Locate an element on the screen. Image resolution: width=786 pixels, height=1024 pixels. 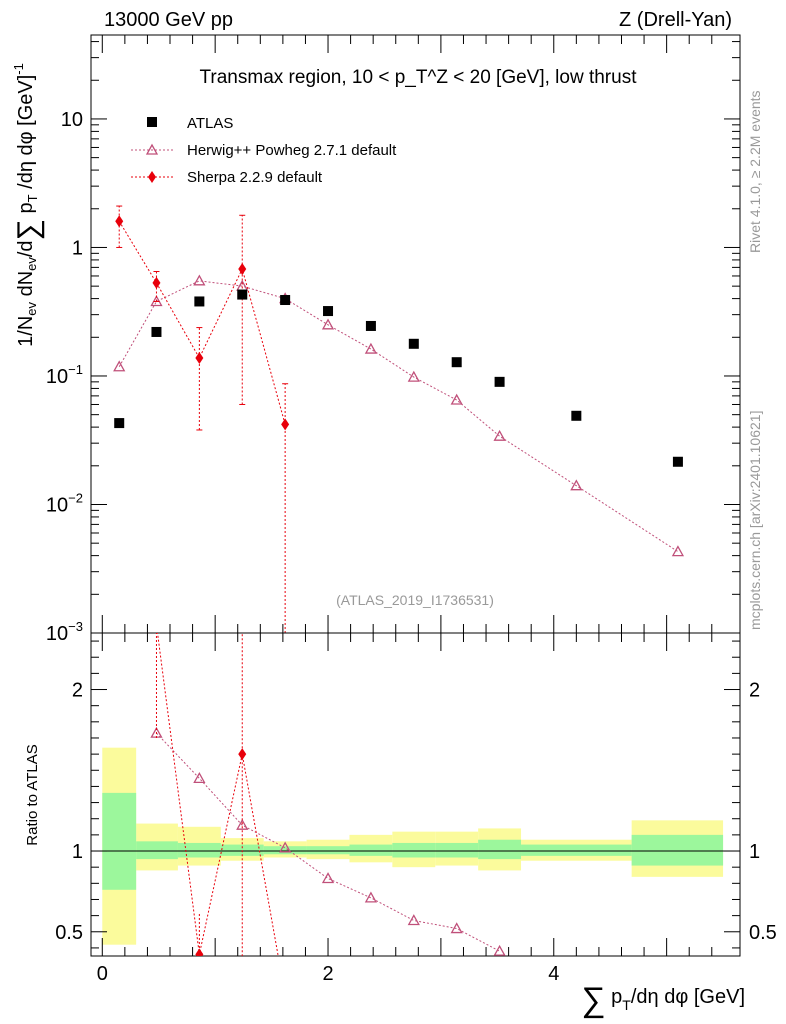
ratio-y-tick-label-right: 1 is located at coordinates (754, 852).